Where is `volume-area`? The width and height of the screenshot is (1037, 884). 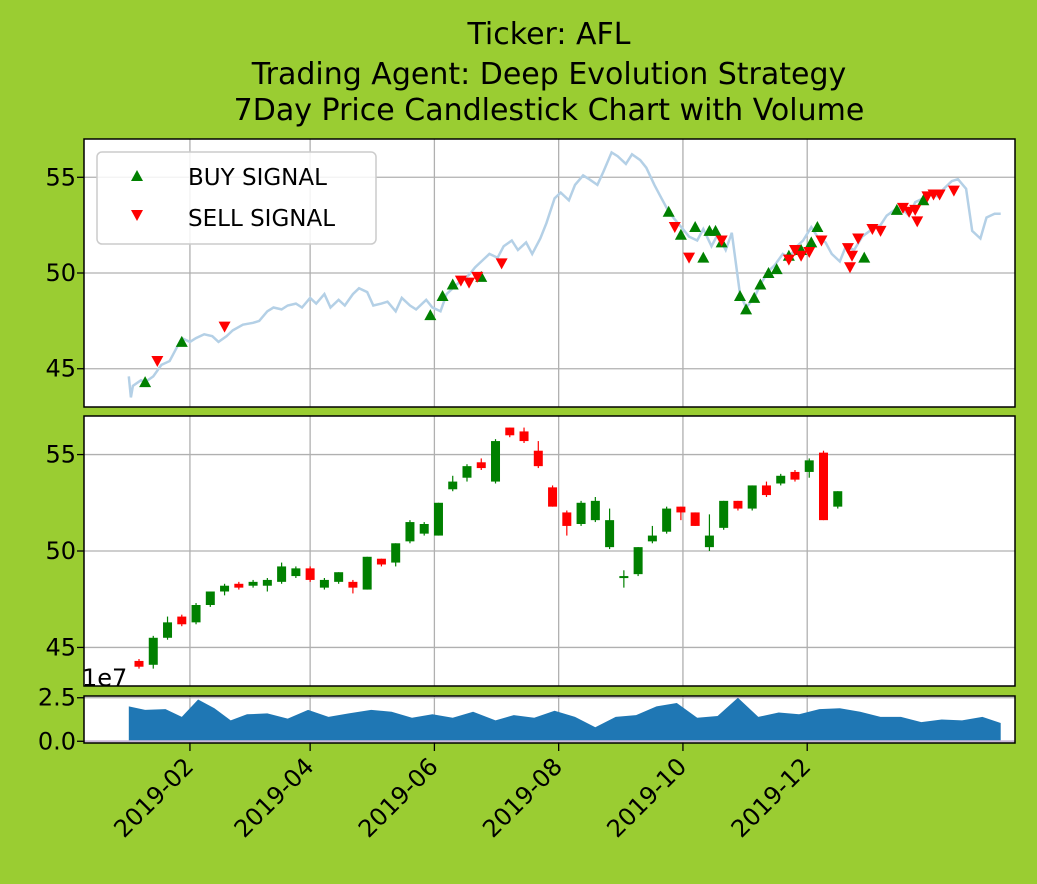
volume-area is located at coordinates (564, 719).